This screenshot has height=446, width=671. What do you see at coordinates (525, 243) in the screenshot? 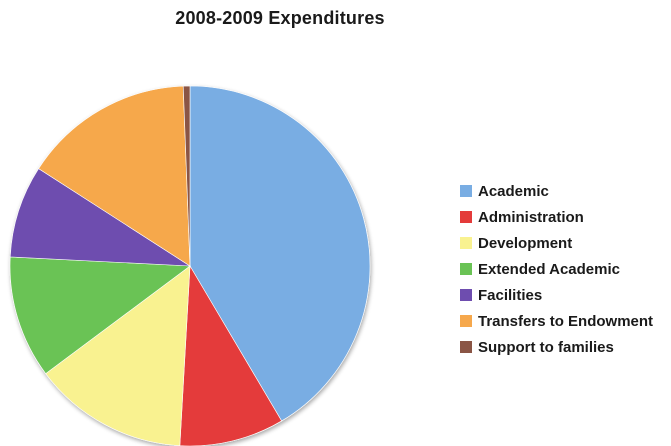
I see `legend-label: Development` at bounding box center [525, 243].